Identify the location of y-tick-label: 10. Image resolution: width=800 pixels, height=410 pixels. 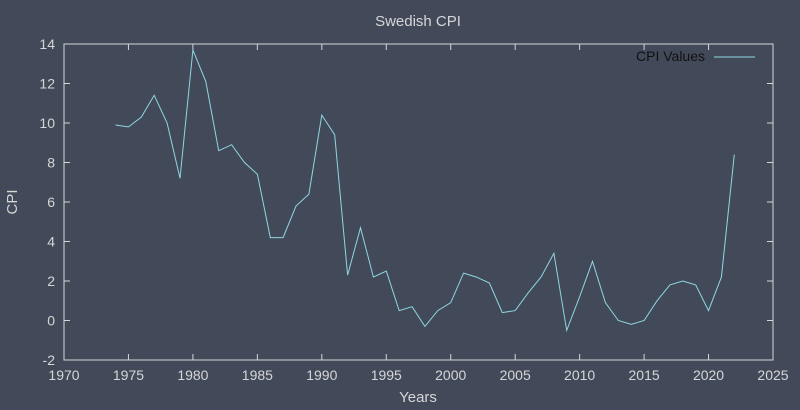
(47, 123).